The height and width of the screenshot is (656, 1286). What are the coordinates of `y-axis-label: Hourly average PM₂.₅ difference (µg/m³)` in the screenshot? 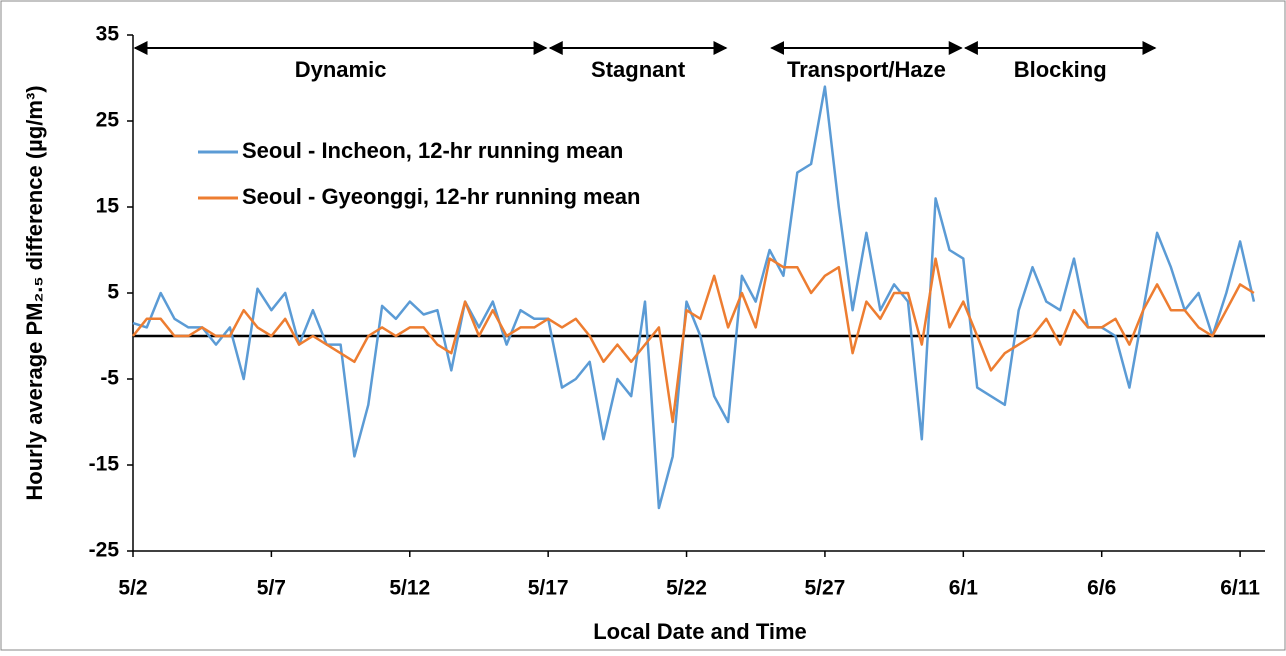 It's located at (34, 292).